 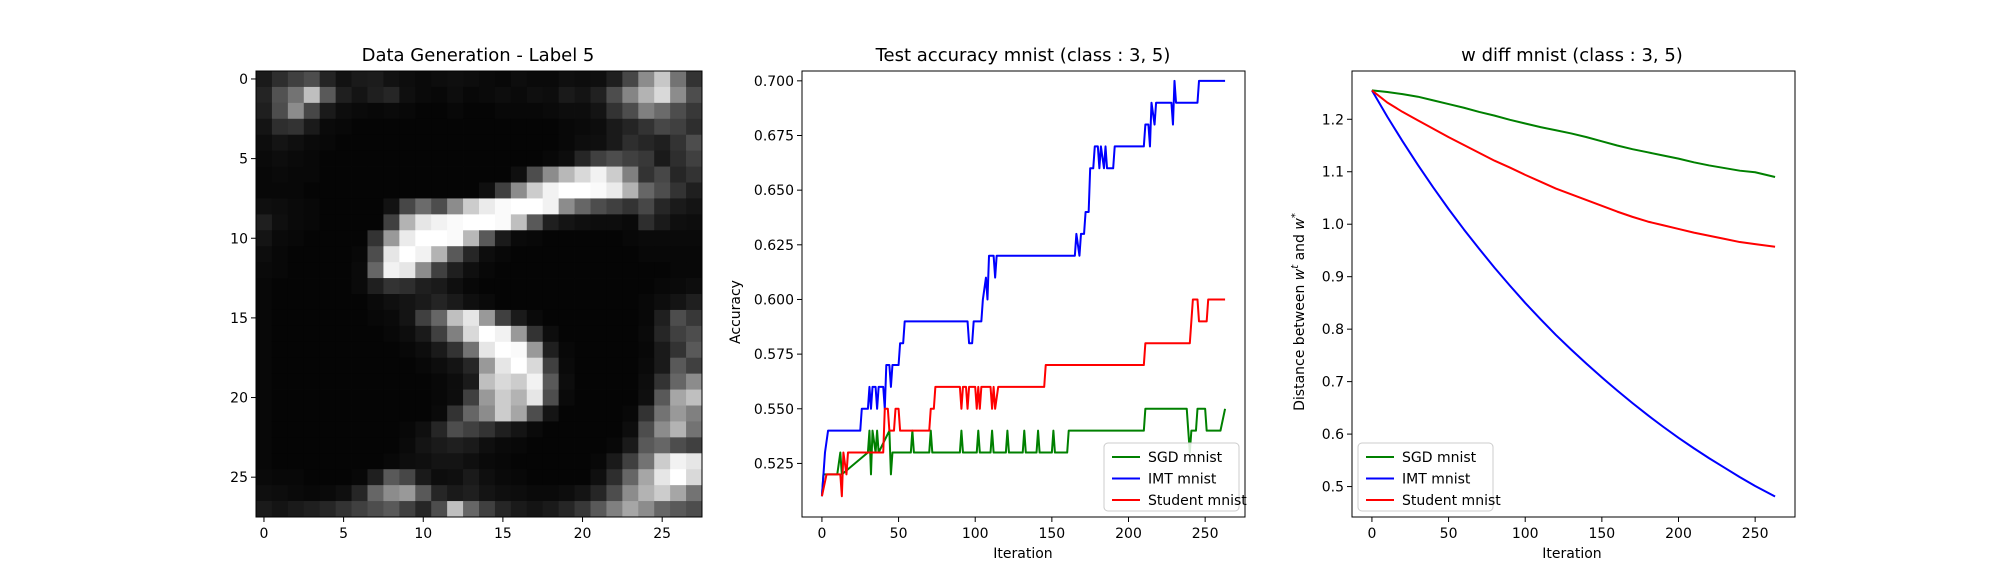 What do you see at coordinates (1425, 477) in the screenshot?
I see `wdiff-legend-box` at bounding box center [1425, 477].